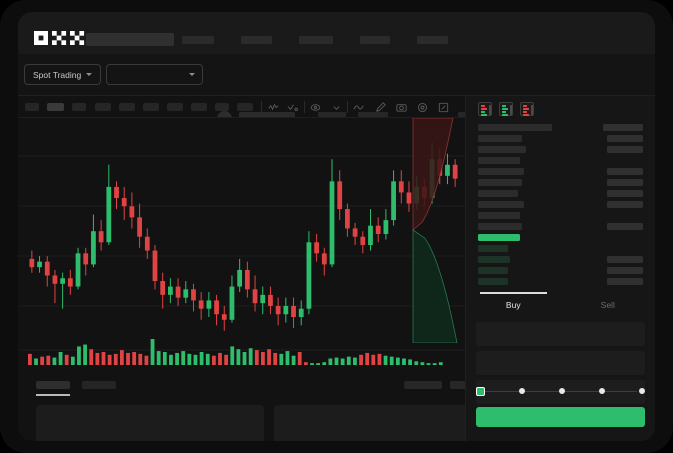 This screenshot has width=673, height=453. I want to click on amount-percent-stepper, so click(560, 391).